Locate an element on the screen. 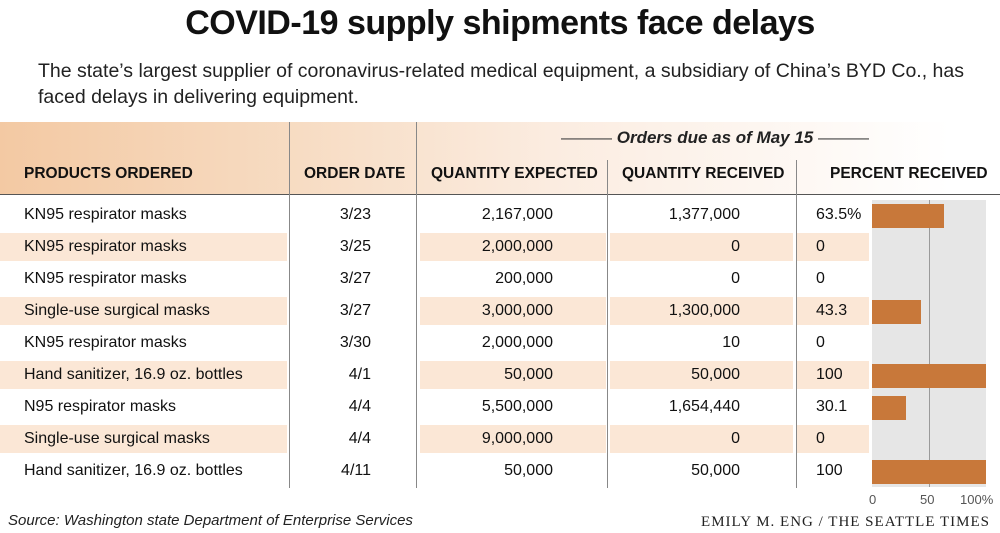 The width and height of the screenshot is (1000, 533). credit-line: EMILY M. ENG / THE SEATTLE TIMES is located at coordinates (845, 522).